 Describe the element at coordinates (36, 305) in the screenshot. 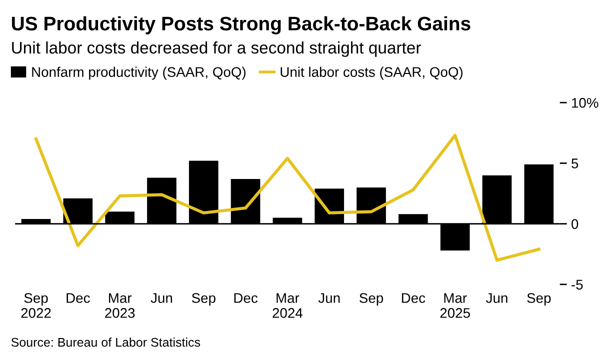

I see `x-tick-label: Sep 2022` at that location.